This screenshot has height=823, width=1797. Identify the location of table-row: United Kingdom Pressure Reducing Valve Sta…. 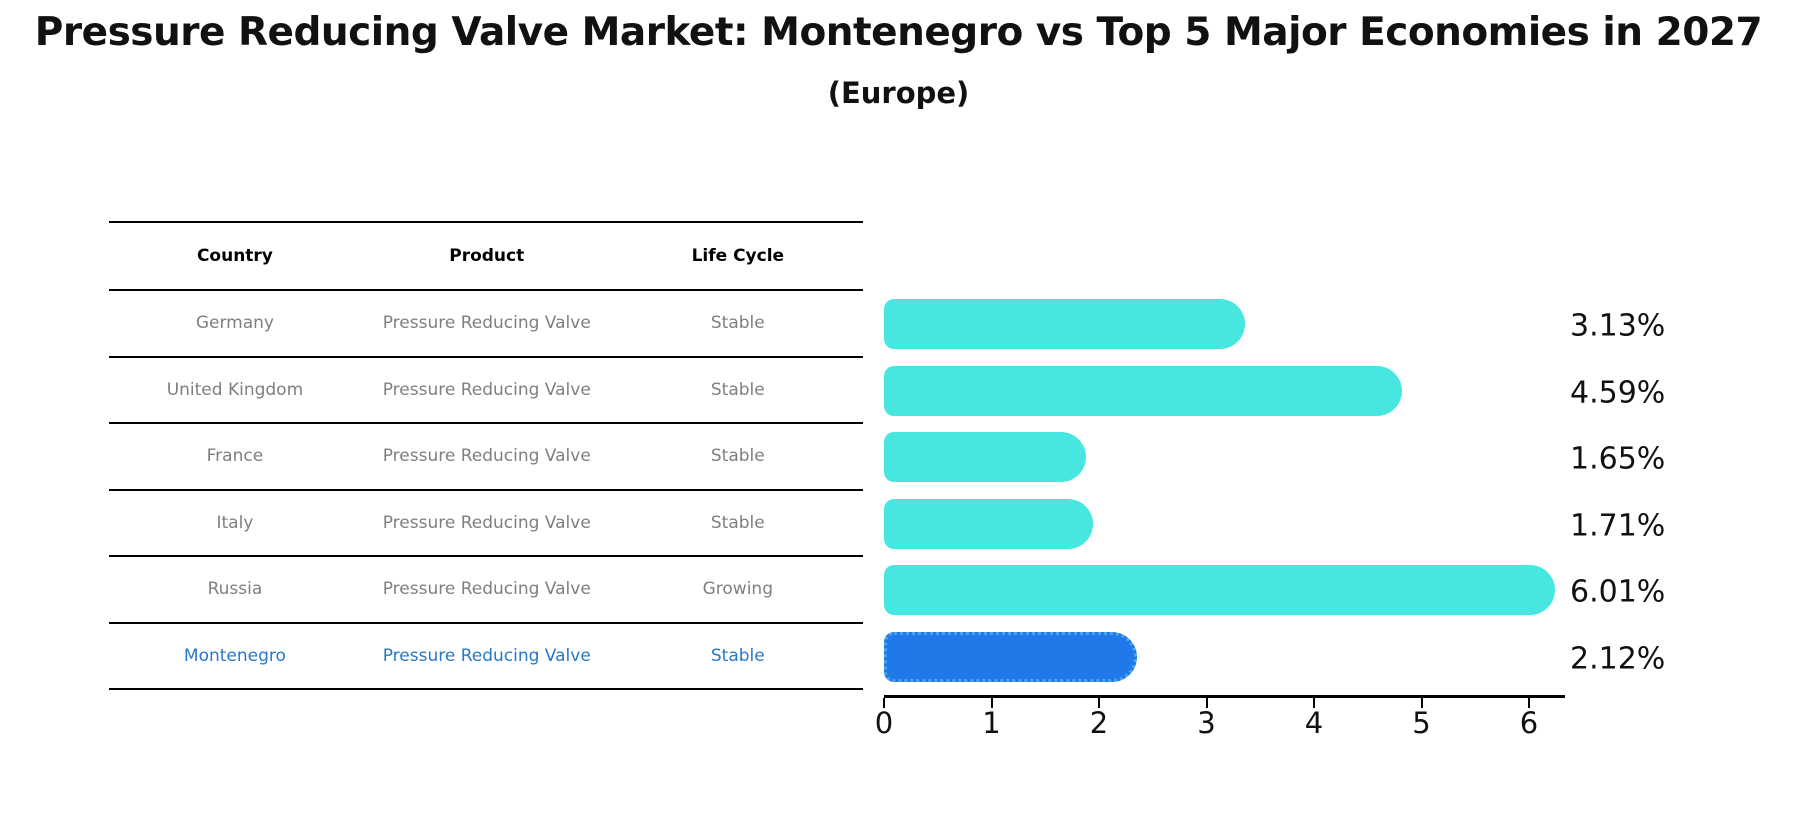
(486, 391).